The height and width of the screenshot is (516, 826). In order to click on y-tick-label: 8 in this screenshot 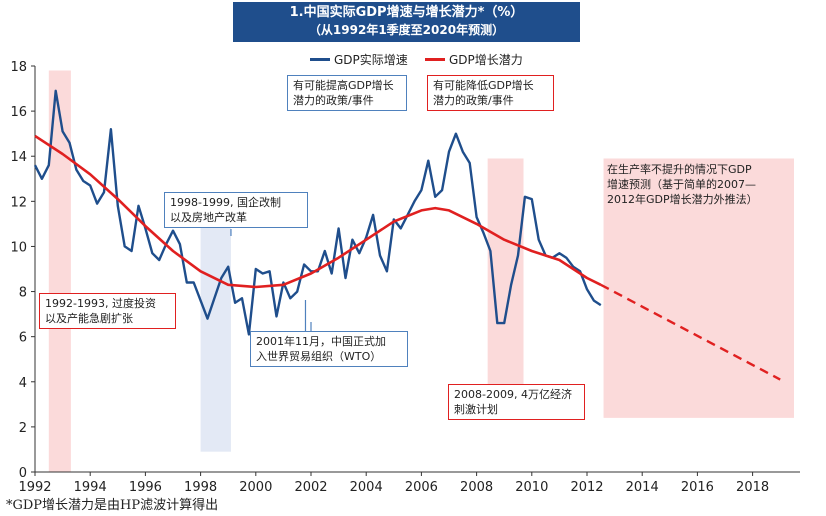, I will do `click(23, 293)`.